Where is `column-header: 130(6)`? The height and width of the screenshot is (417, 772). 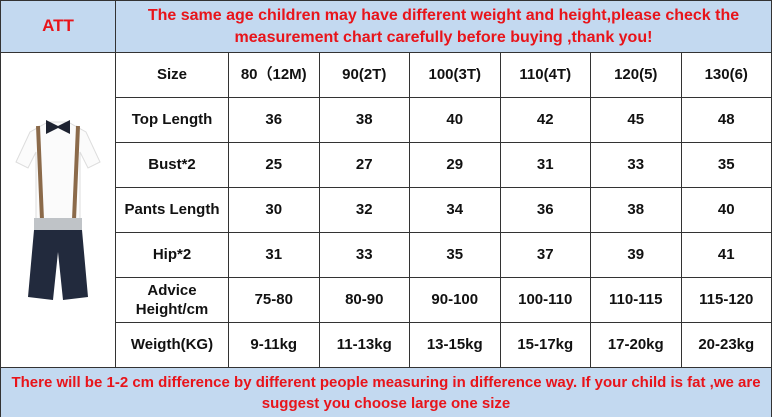 column-header: 130(6) is located at coordinates (726, 75).